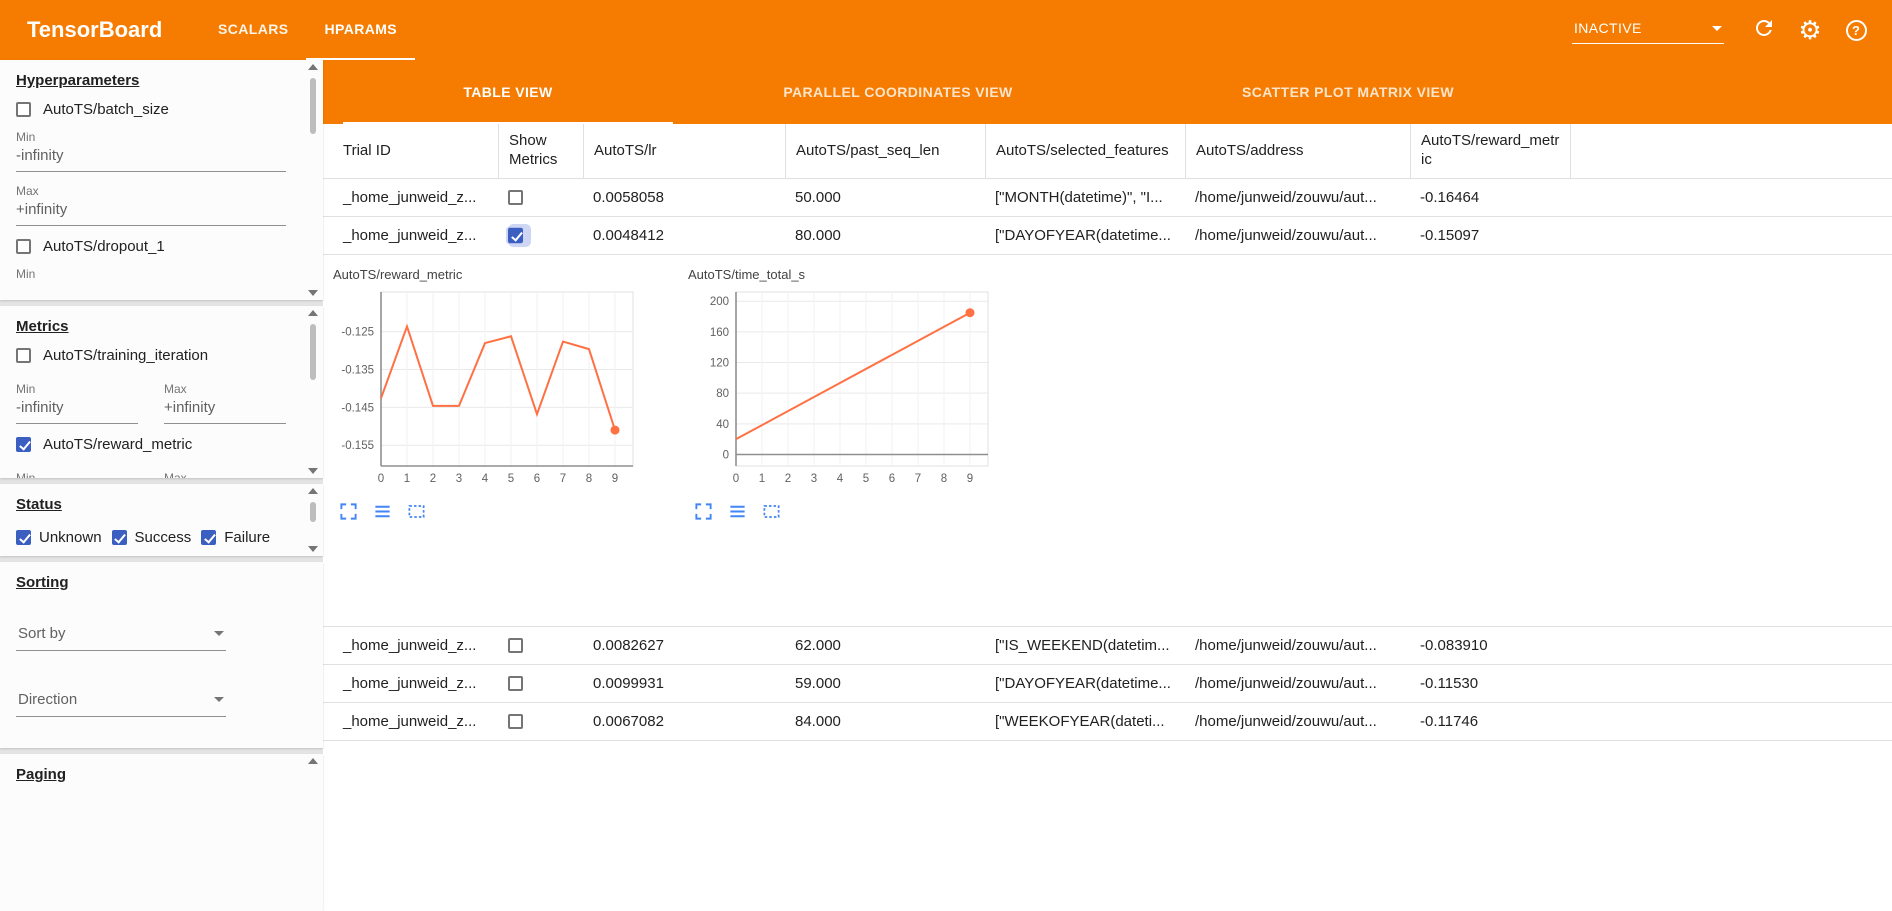 This screenshot has height=911, width=1892. What do you see at coordinates (357, 408) in the screenshot?
I see `svg-text: -0.145` at bounding box center [357, 408].